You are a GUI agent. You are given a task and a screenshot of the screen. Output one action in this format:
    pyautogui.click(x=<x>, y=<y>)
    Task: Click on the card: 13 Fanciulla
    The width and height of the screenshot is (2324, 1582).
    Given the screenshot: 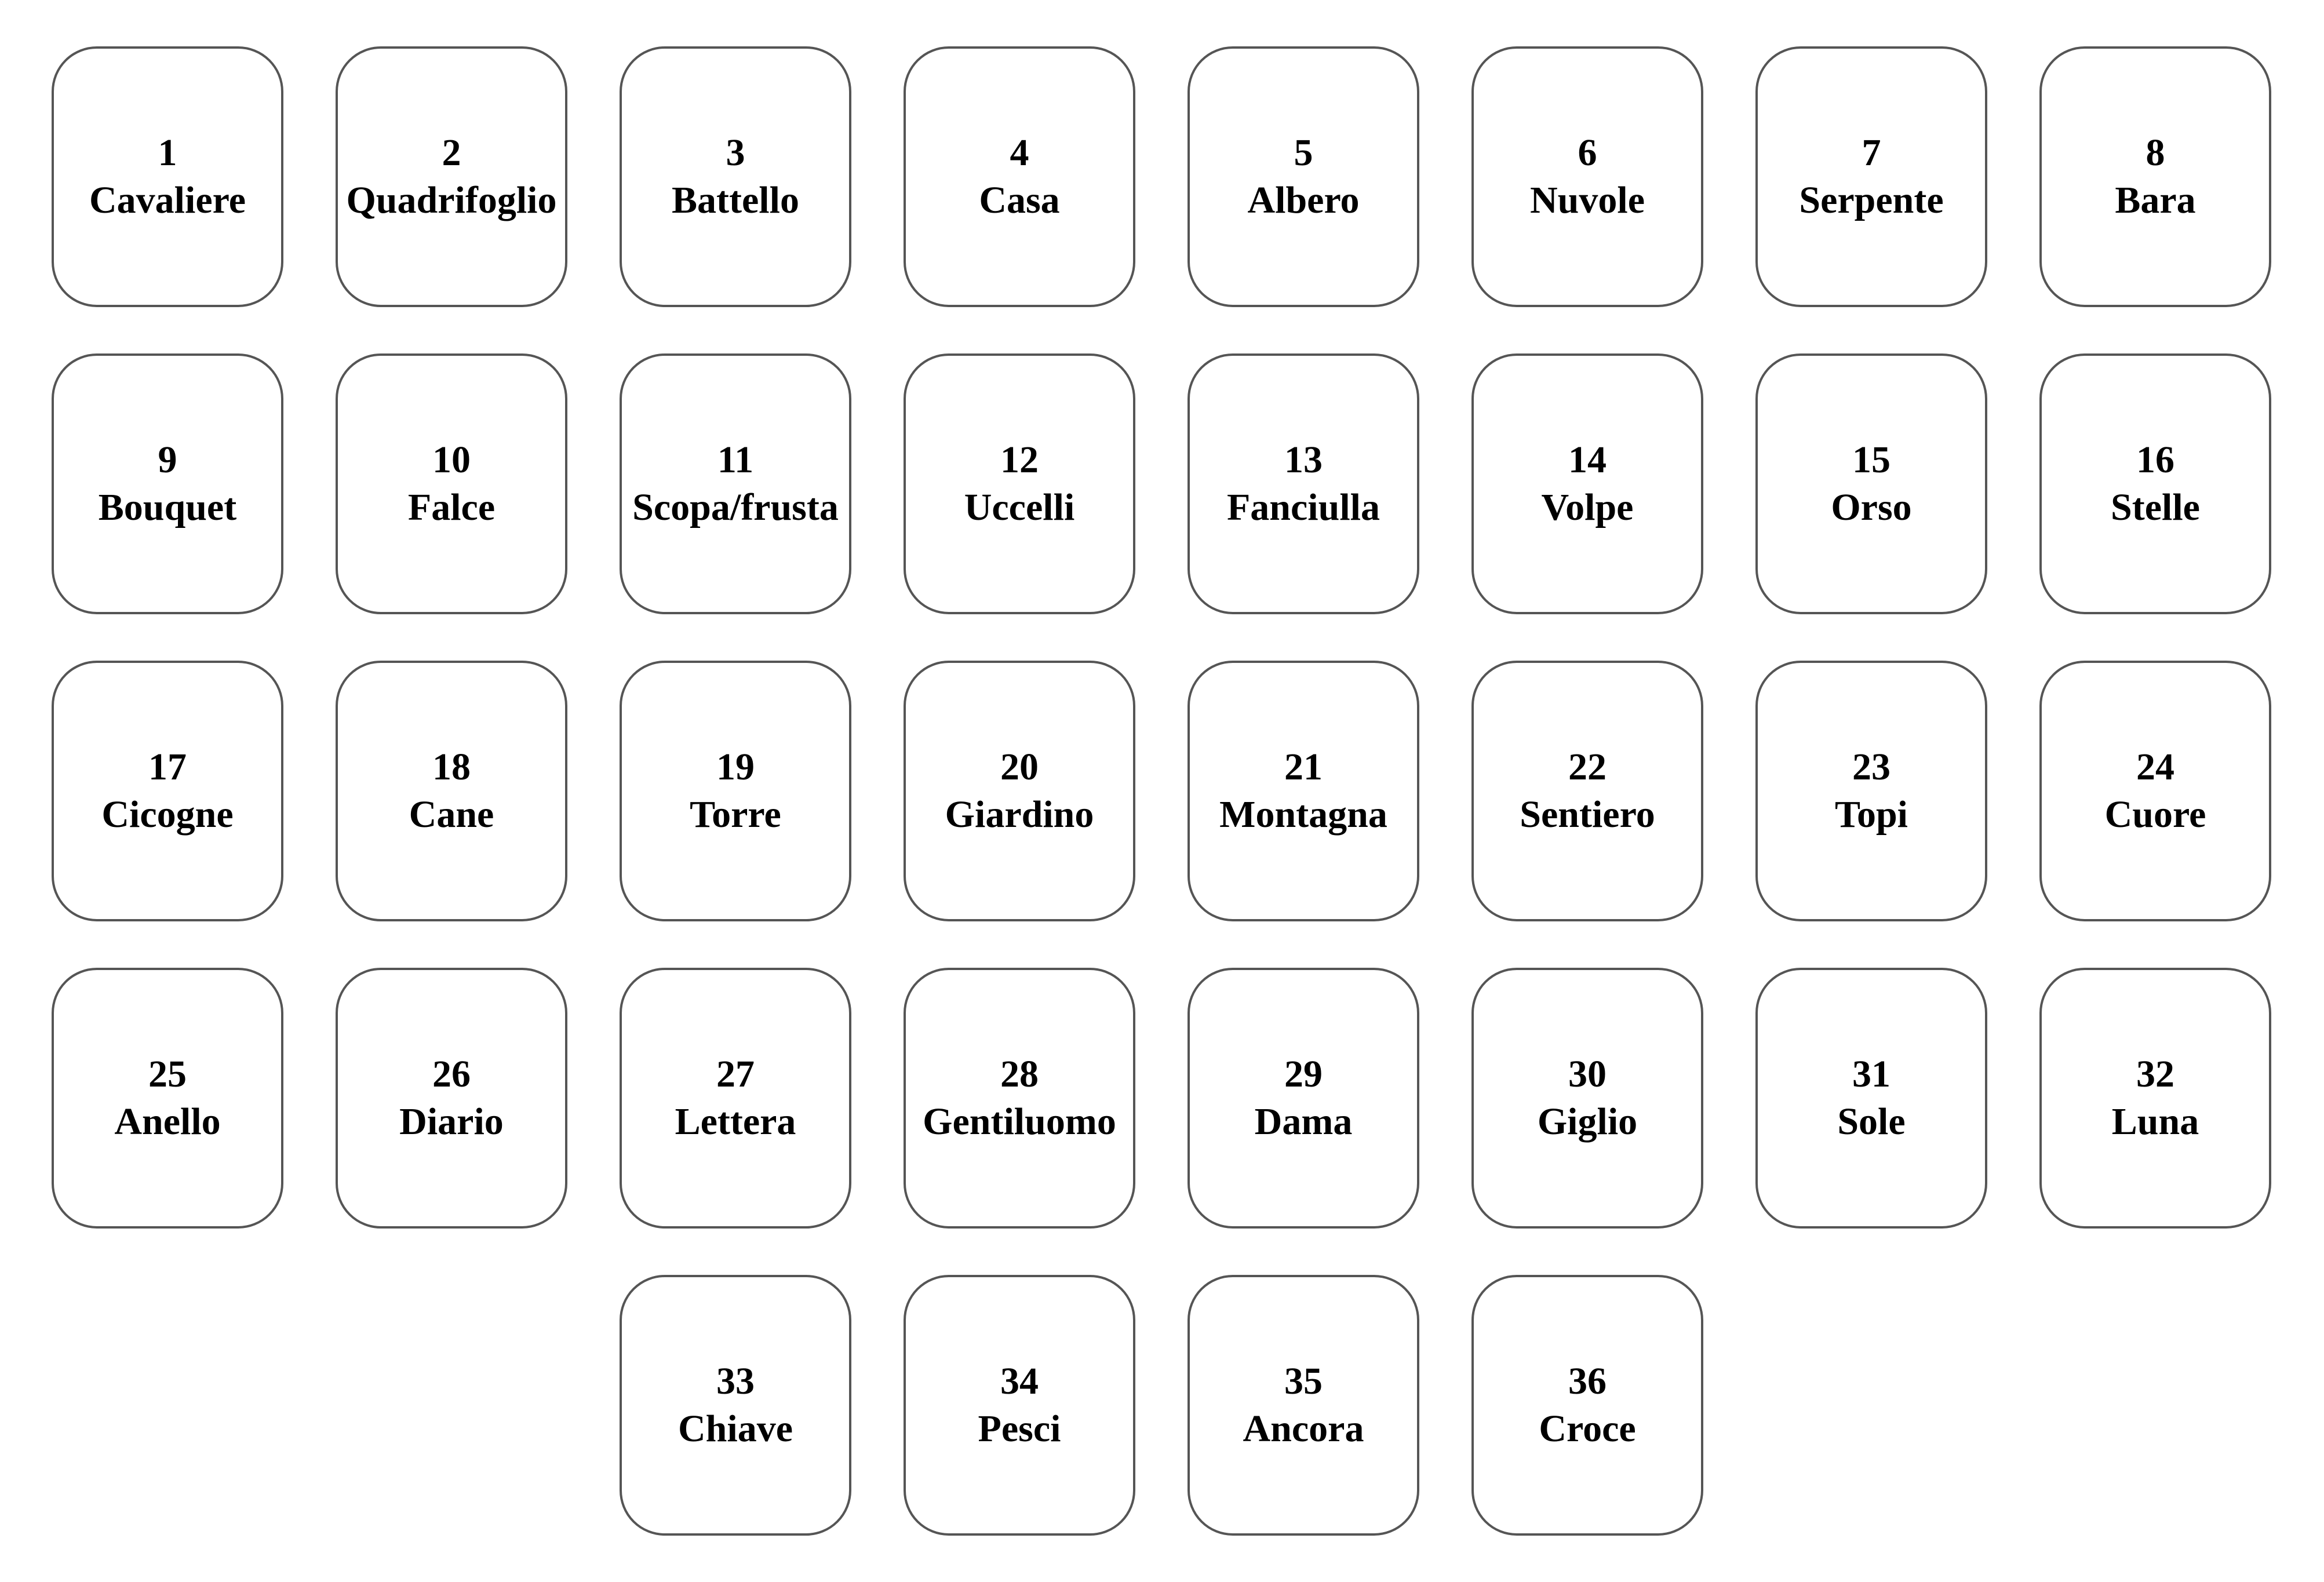 What is the action you would take?
    pyautogui.click(x=1304, y=483)
    